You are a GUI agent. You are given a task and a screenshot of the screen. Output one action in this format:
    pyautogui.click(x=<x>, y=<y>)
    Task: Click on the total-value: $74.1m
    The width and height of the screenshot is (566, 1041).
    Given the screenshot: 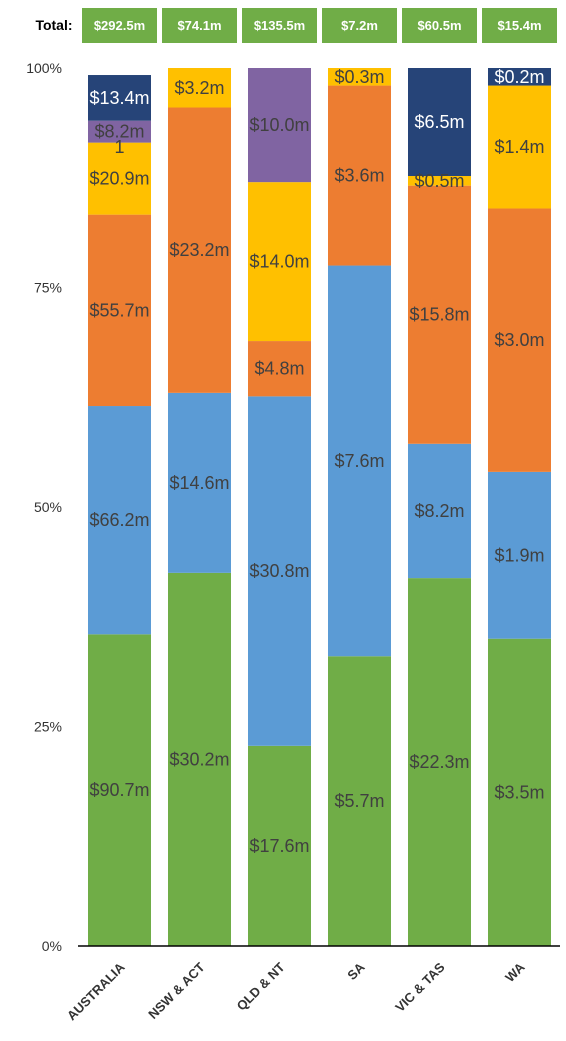 What is the action you would take?
    pyautogui.click(x=199, y=25)
    